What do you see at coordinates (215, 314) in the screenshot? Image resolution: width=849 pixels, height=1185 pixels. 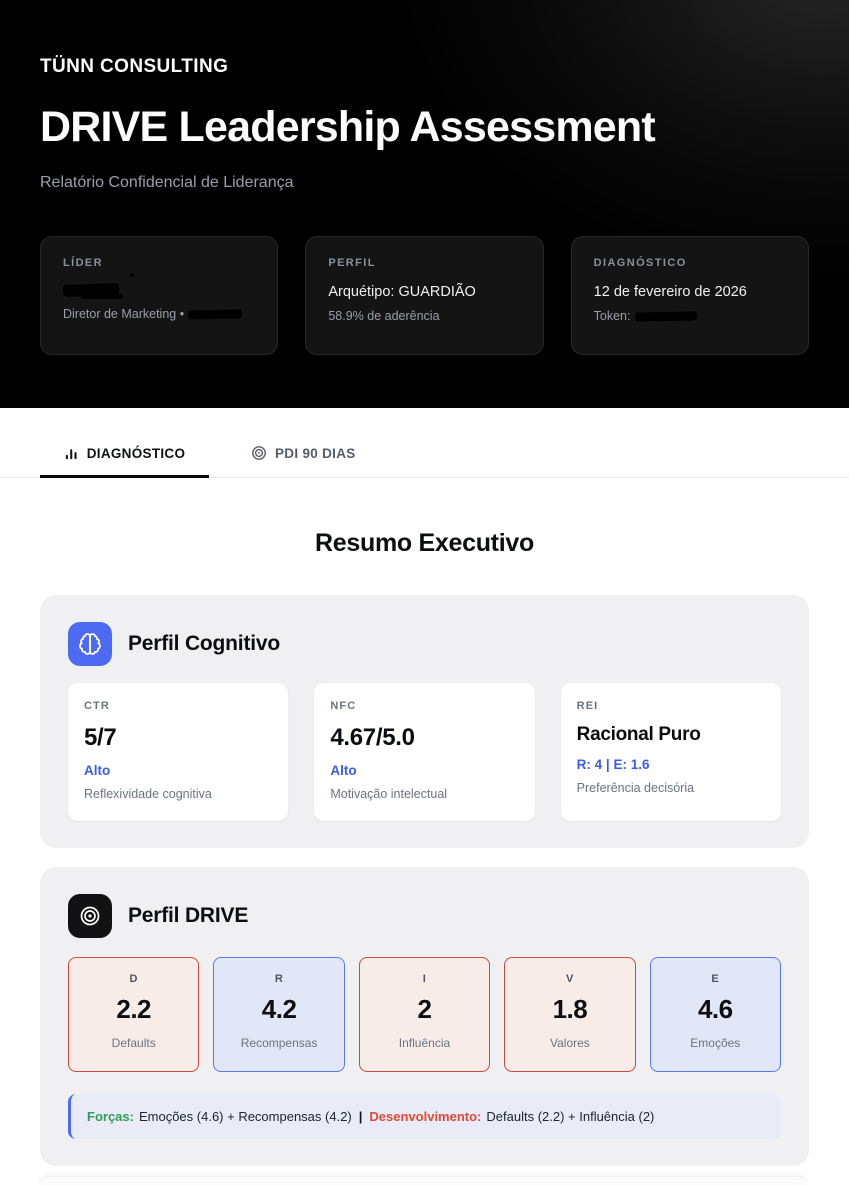 I see `company-redacted` at bounding box center [215, 314].